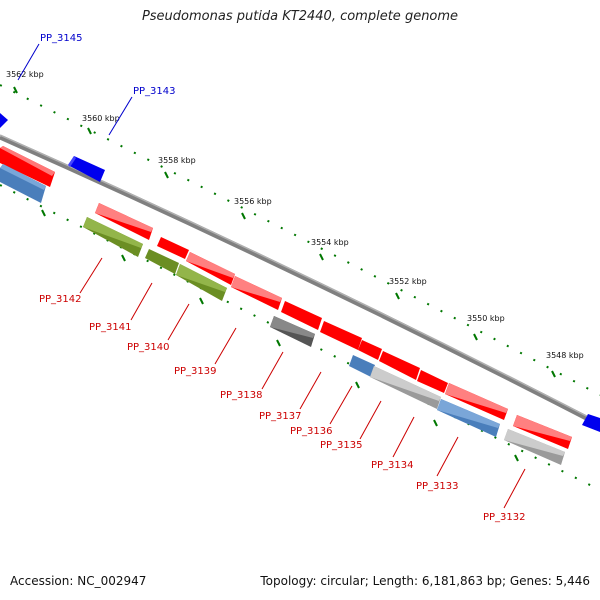 Image resolution: width=600 pixels, height=600 pixels. I want to click on gene-label-pp3135: PP_3135, so click(341, 445).